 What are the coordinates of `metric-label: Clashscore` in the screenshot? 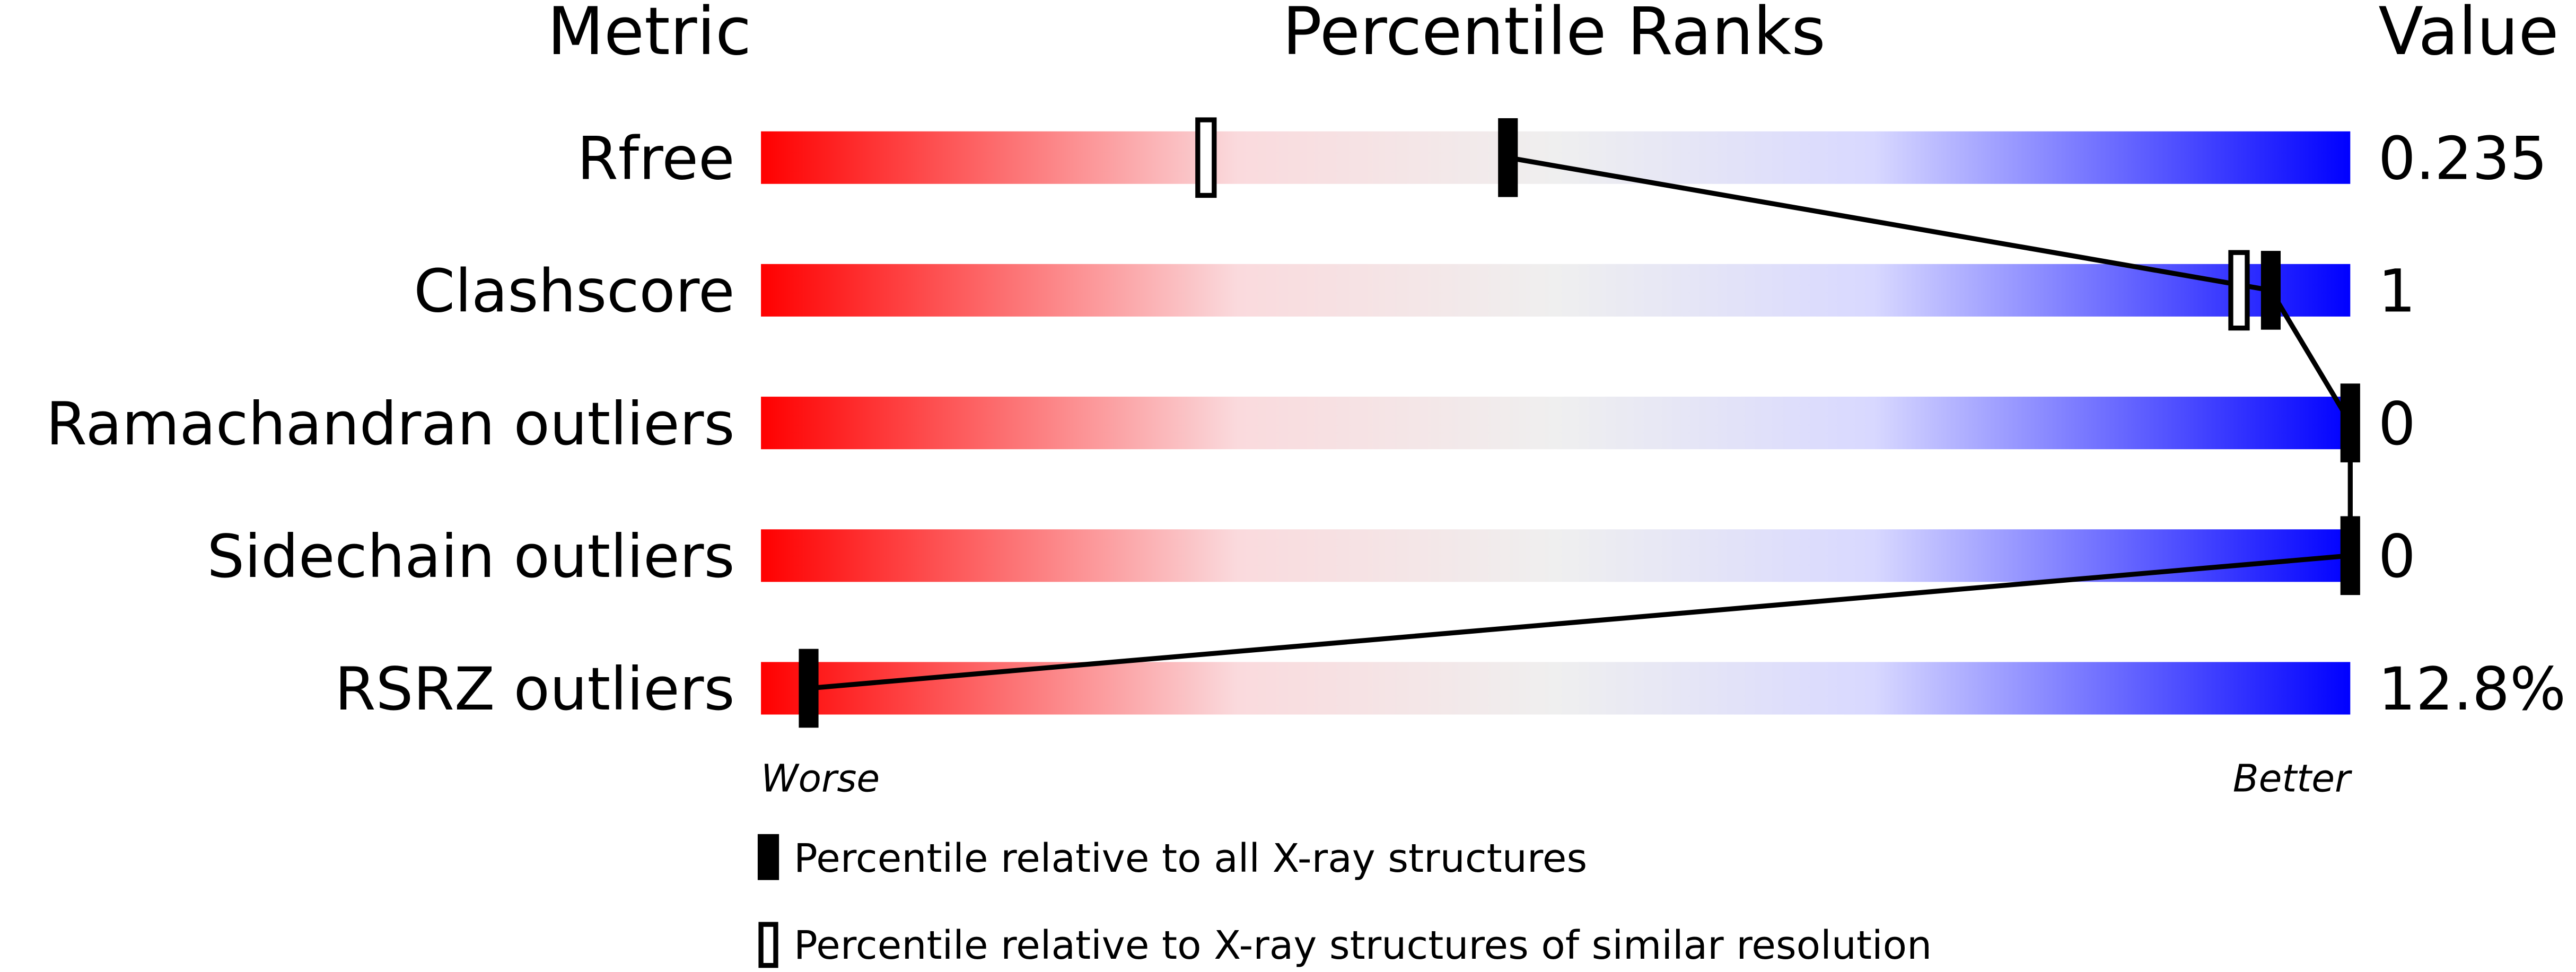 It's located at (574, 292).